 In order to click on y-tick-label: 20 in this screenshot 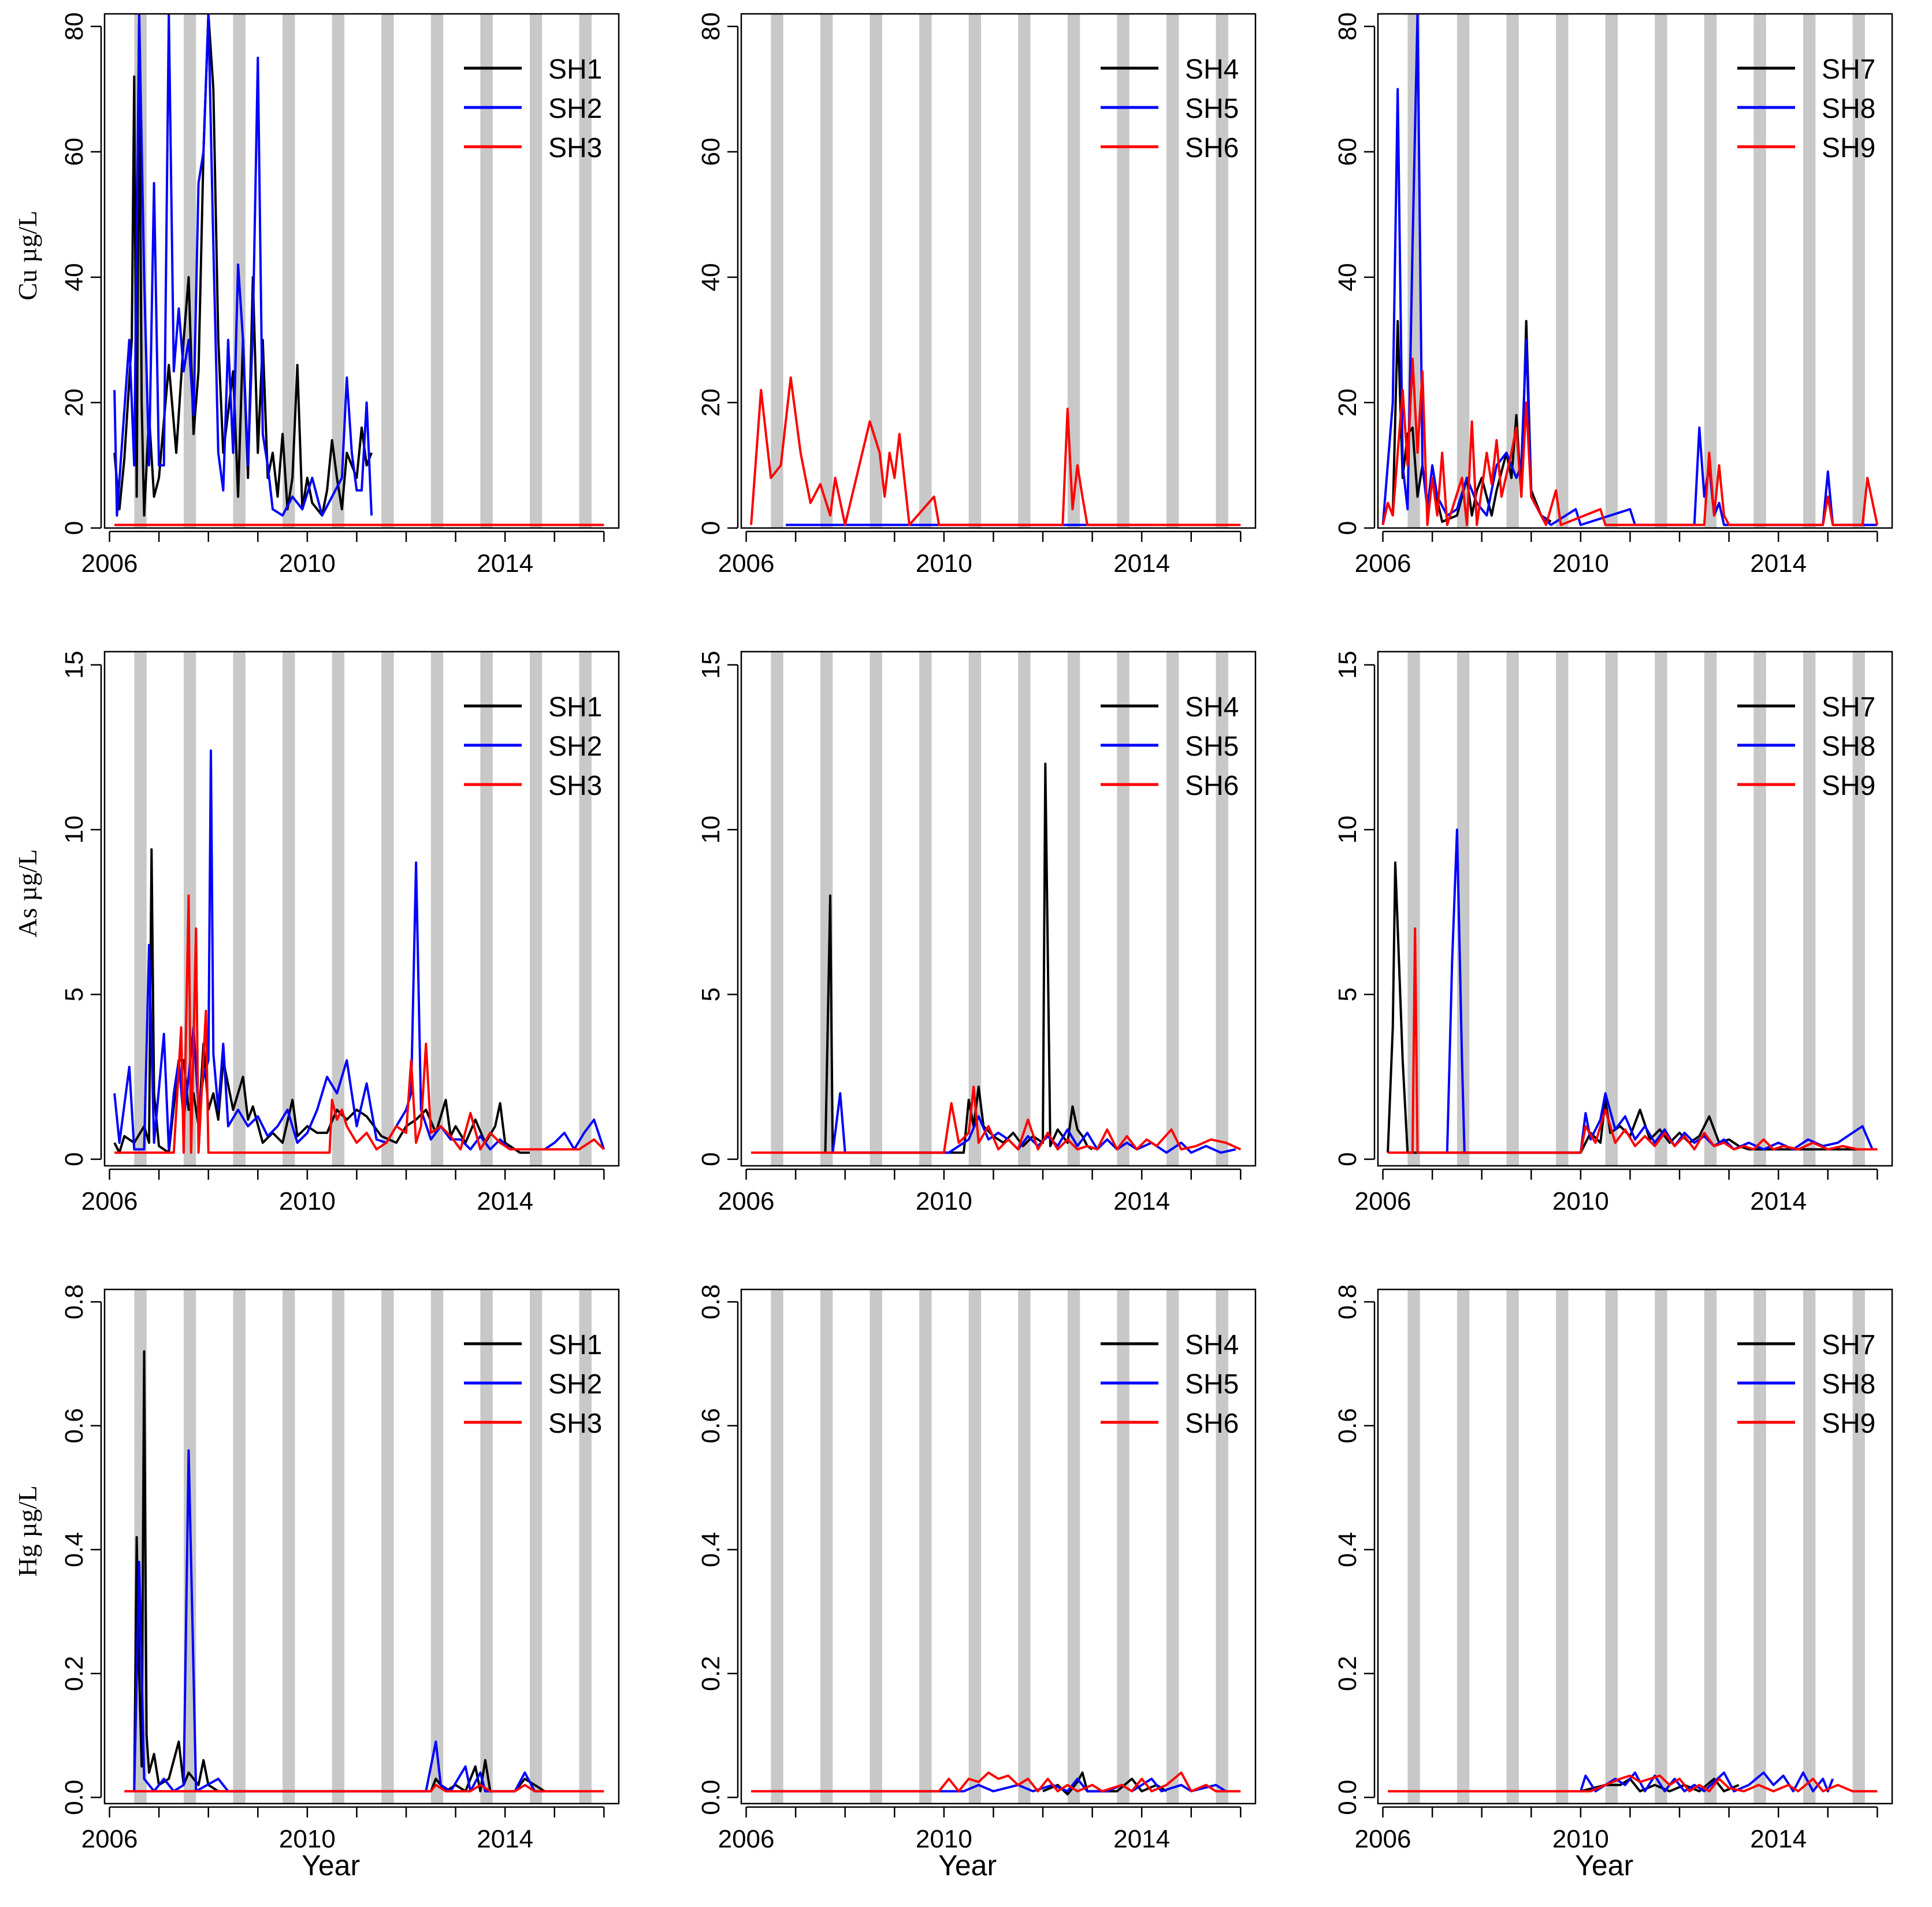, I will do `click(74, 402)`.